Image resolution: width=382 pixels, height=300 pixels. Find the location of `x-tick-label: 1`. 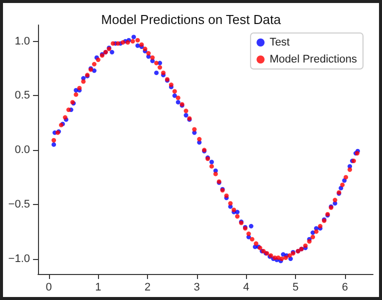

x-tick-label: 1 is located at coordinates (98, 288).